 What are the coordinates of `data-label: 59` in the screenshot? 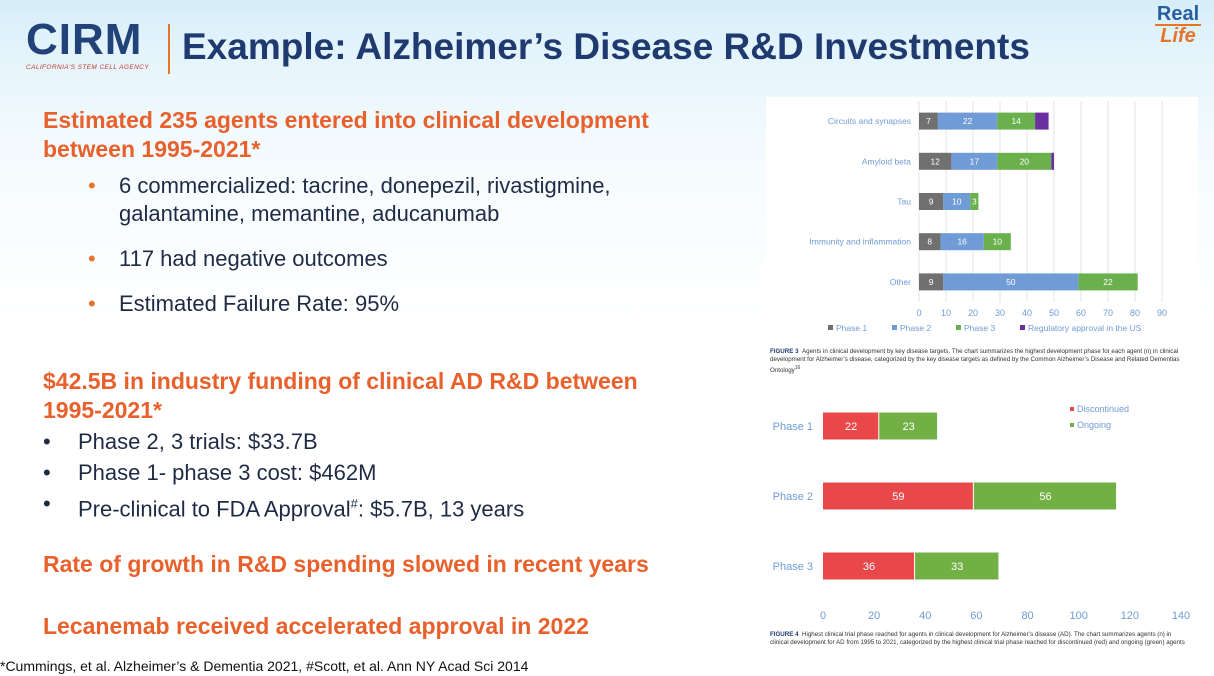 It's located at (898, 497).